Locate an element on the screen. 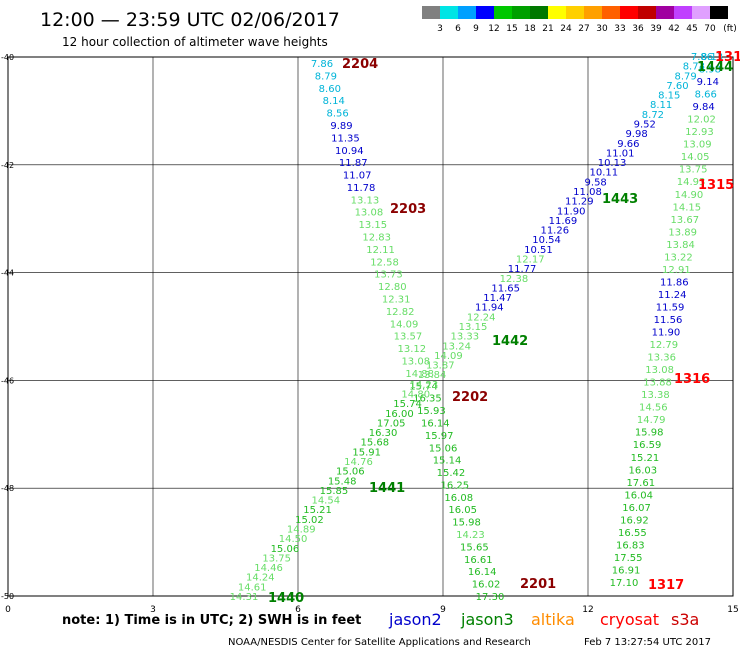 This screenshot has width=740, height=650. wave-height-value: 11.35 is located at coordinates (345, 138).